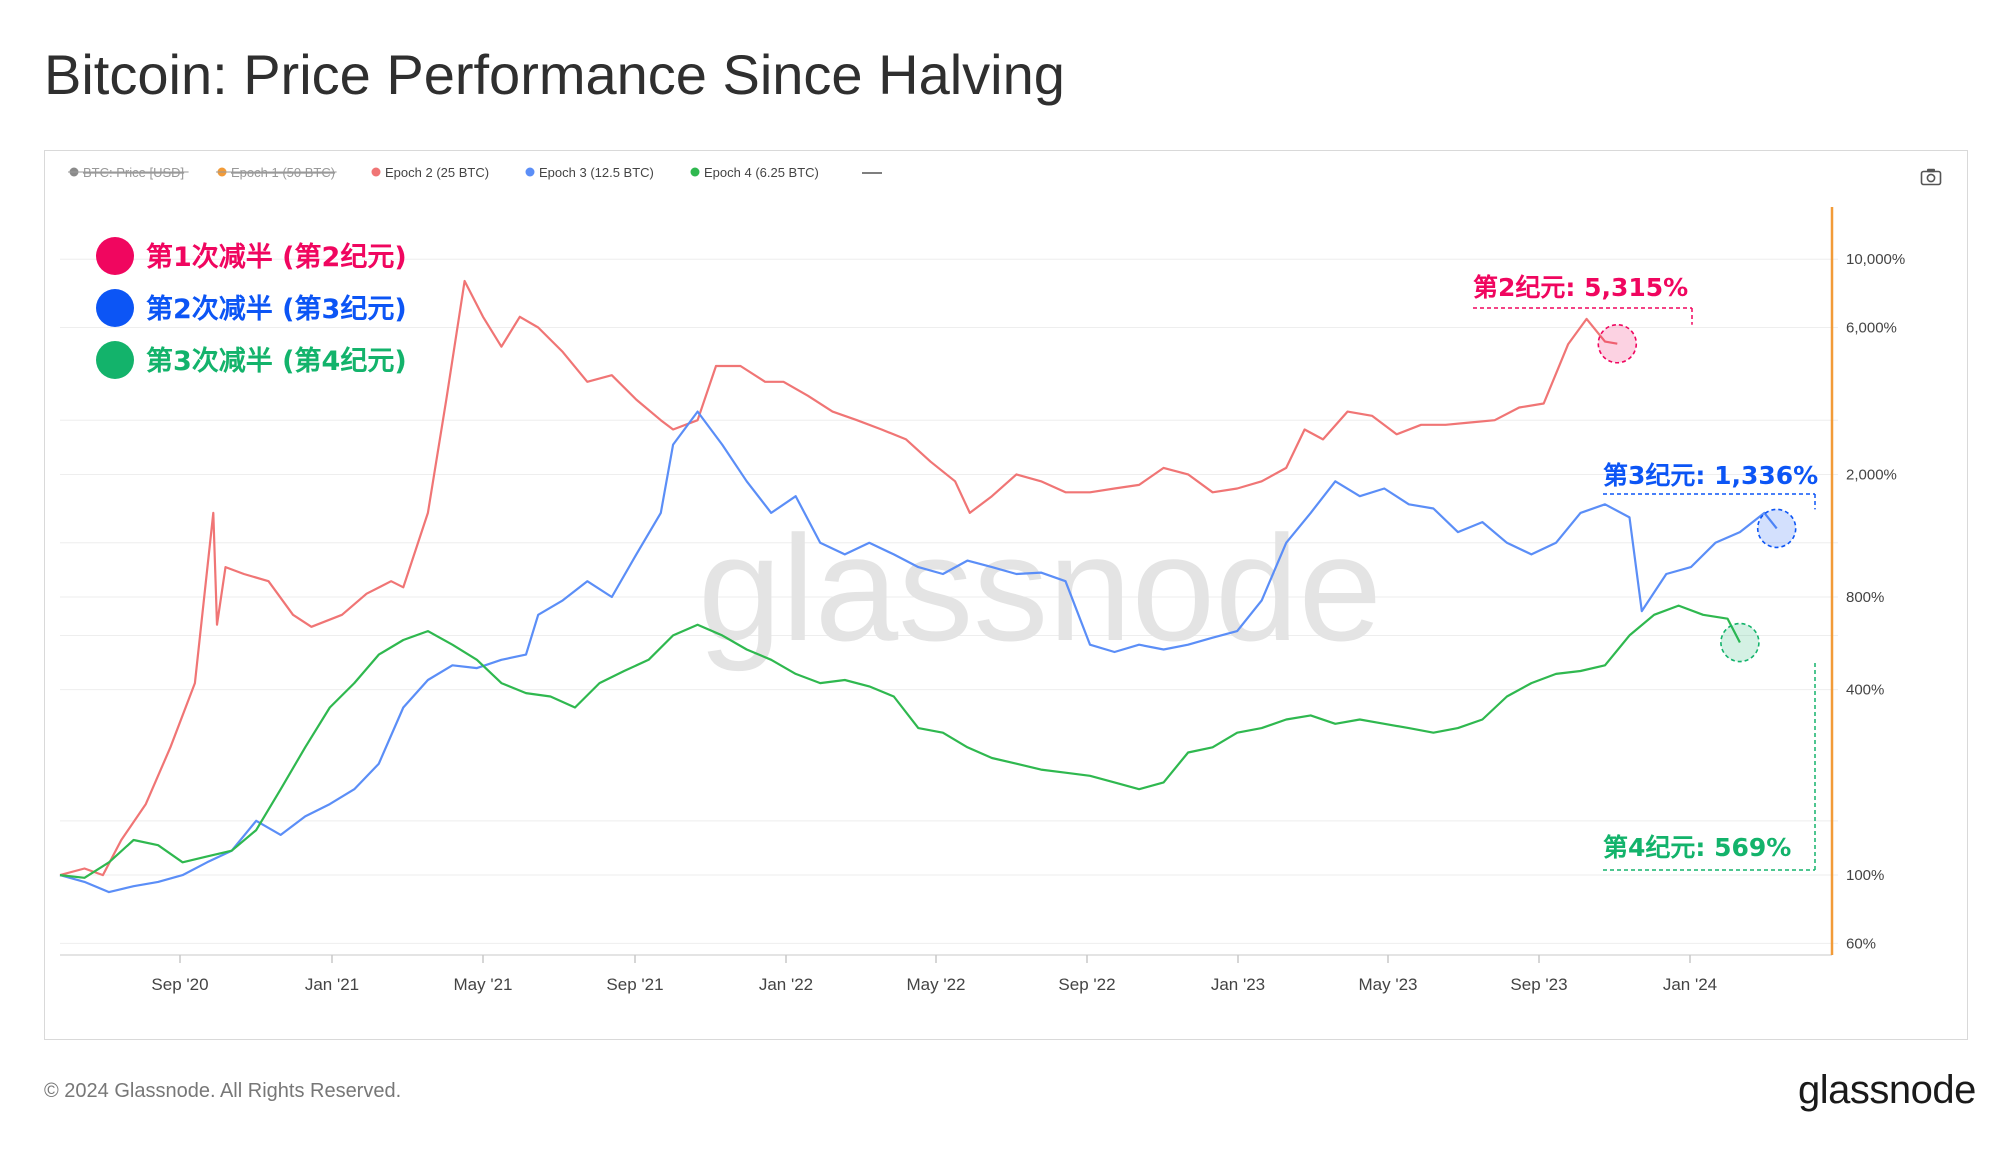 The width and height of the screenshot is (2000, 1152). Describe the element at coordinates (1875, 259) in the screenshot. I see `y-tick-label-0: 10,000%` at that location.